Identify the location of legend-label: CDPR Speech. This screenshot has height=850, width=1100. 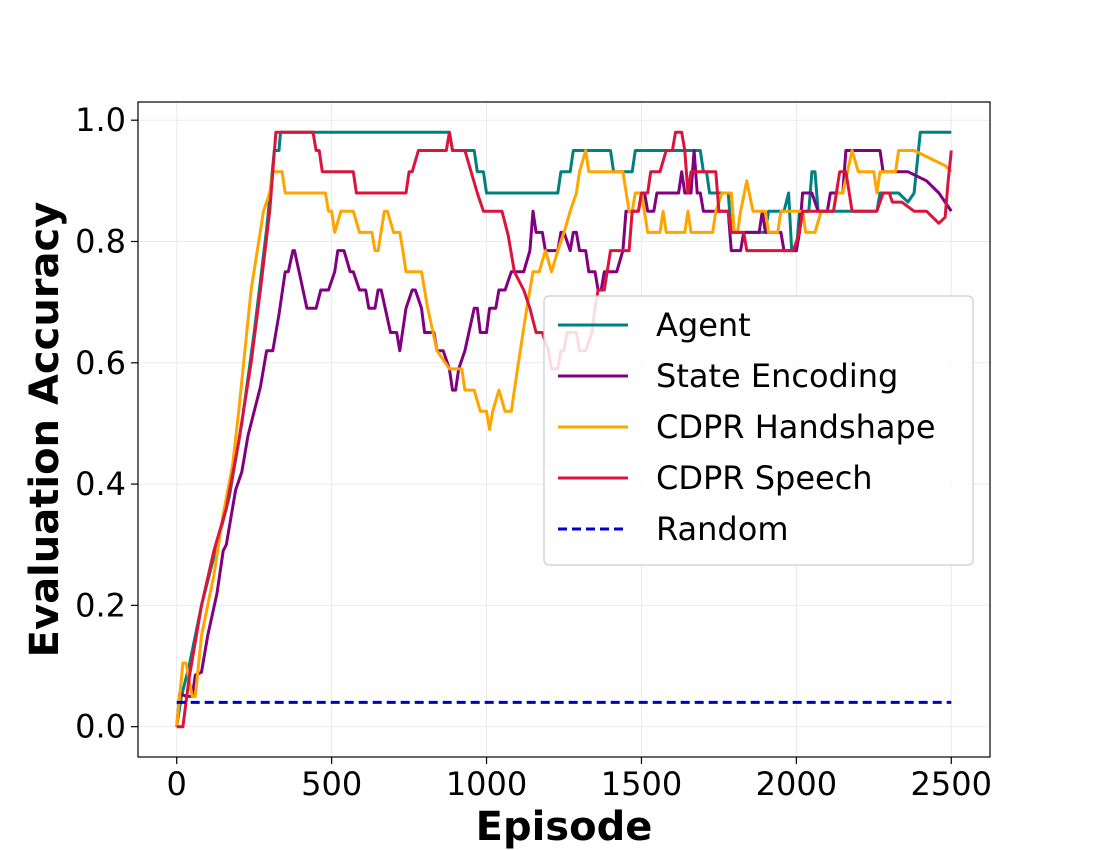
(764, 478).